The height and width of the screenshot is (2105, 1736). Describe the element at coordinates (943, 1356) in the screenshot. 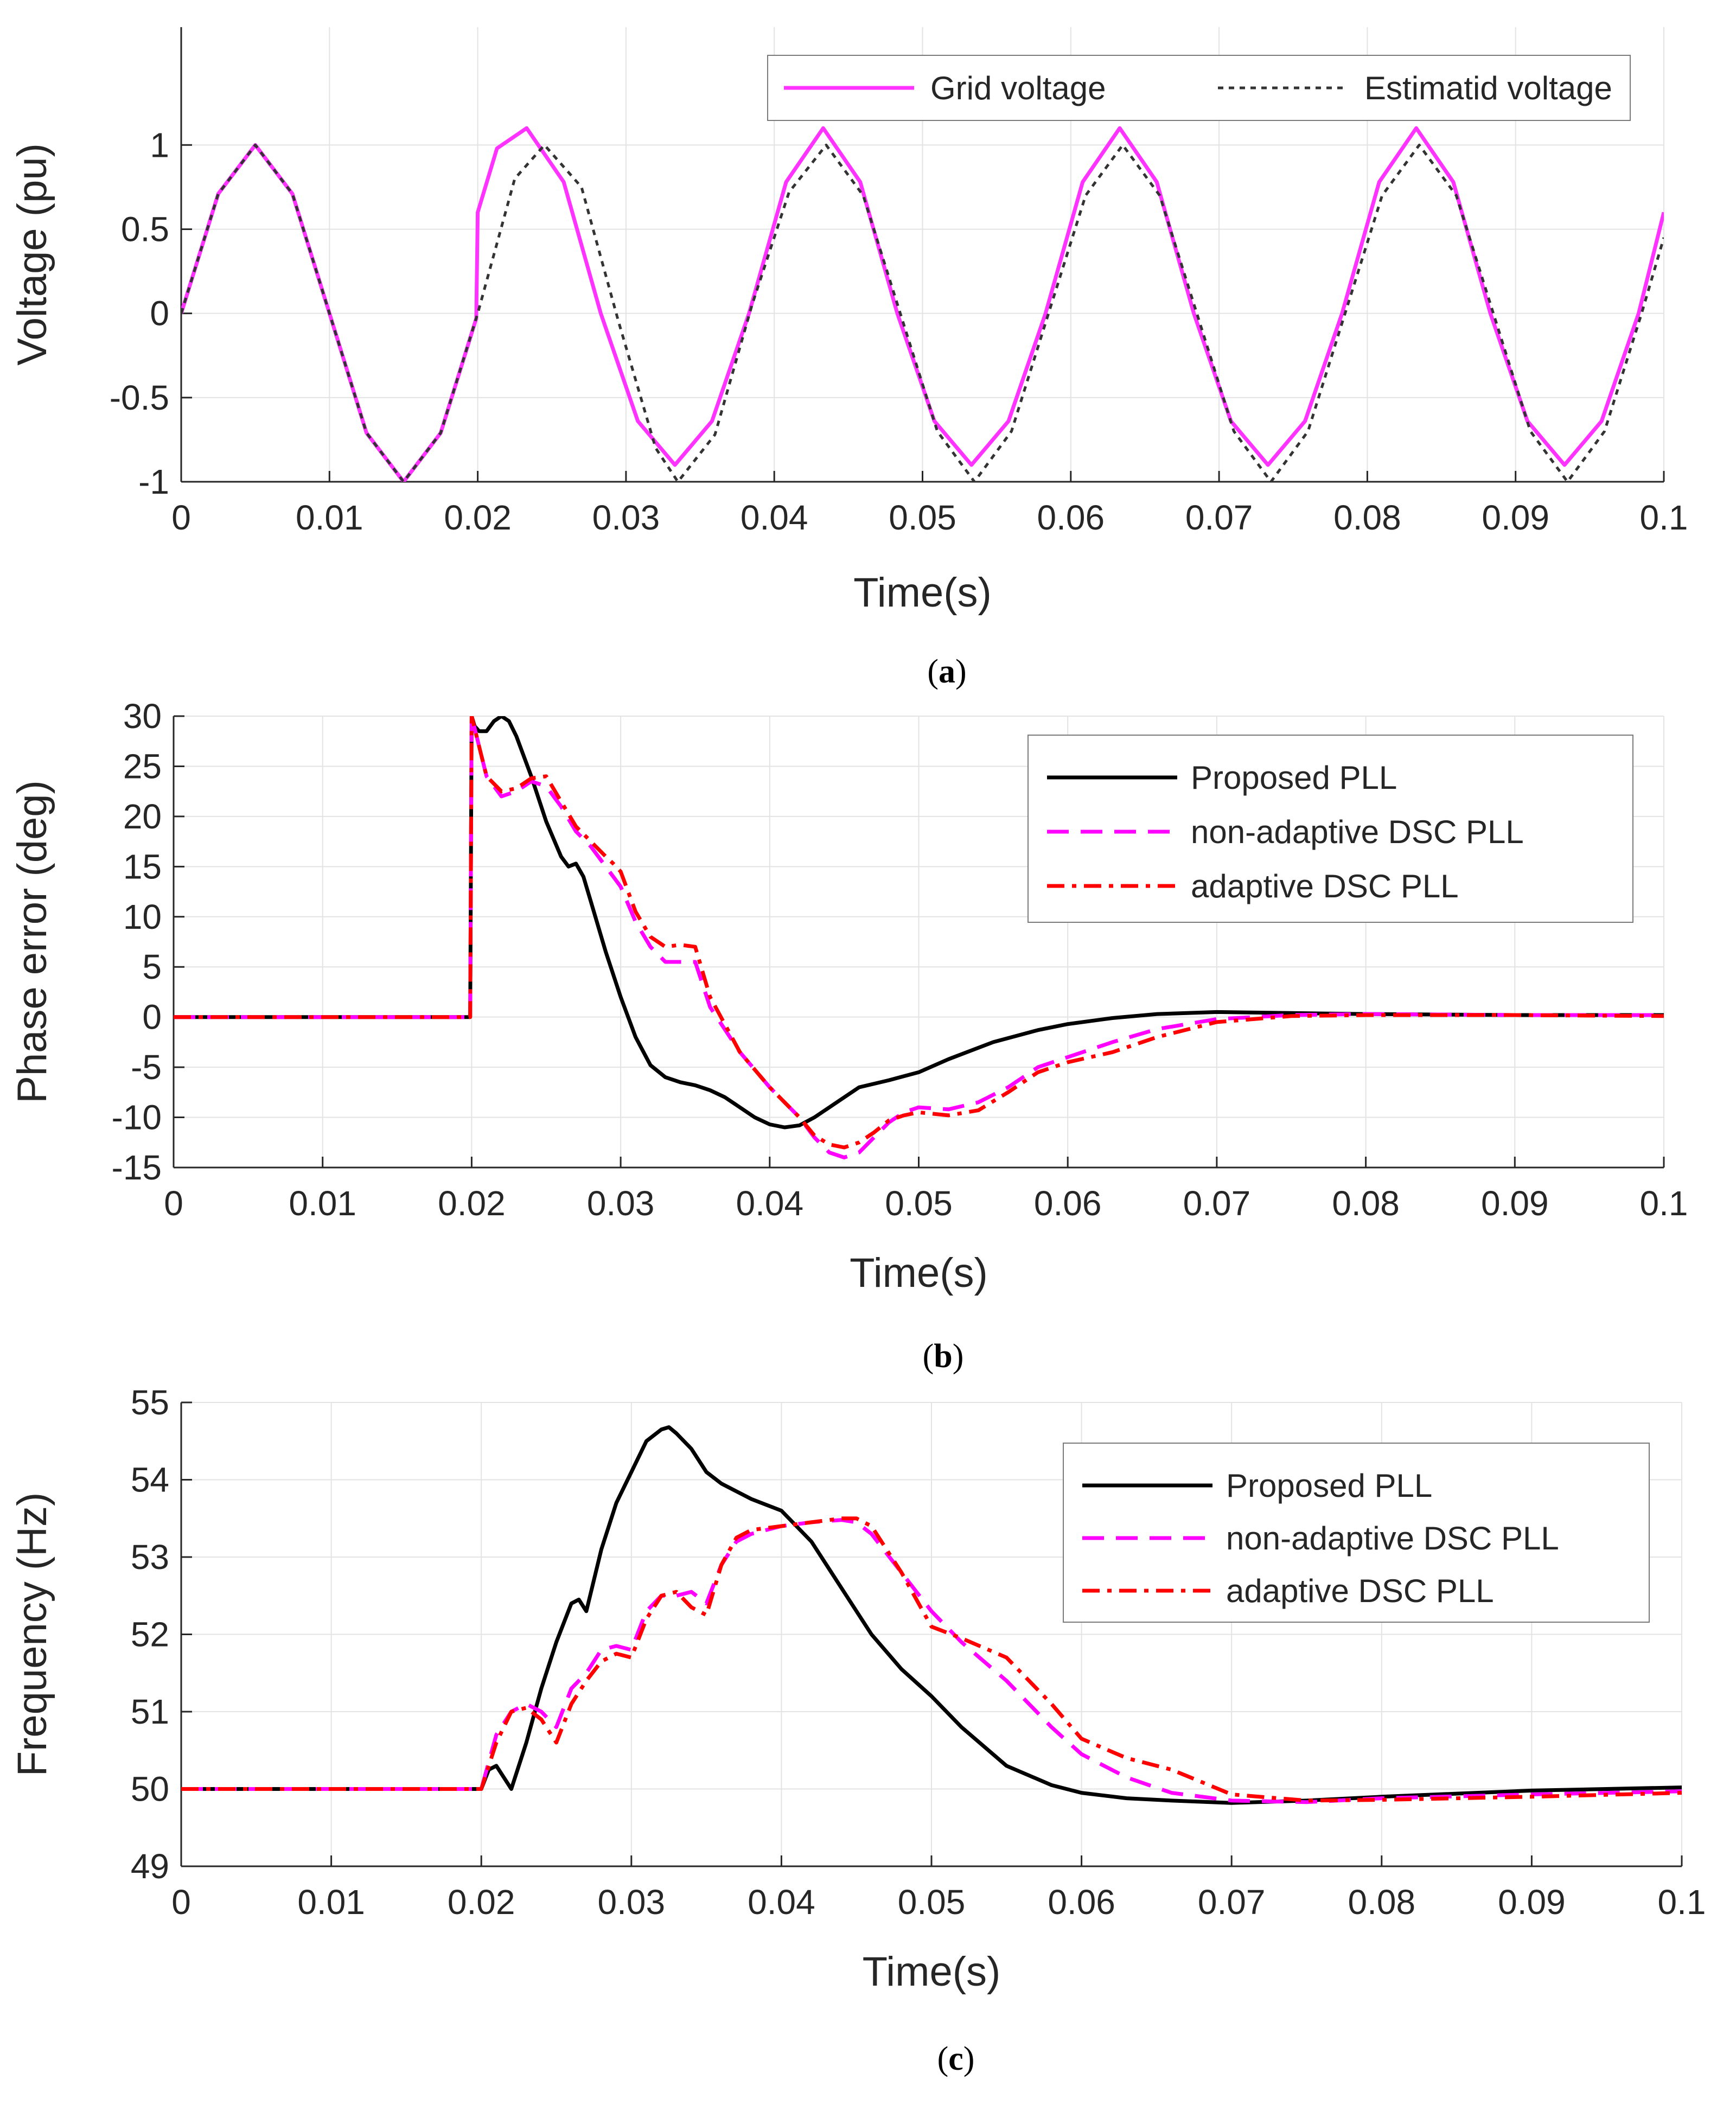

I see `figure-caption: (b)` at that location.